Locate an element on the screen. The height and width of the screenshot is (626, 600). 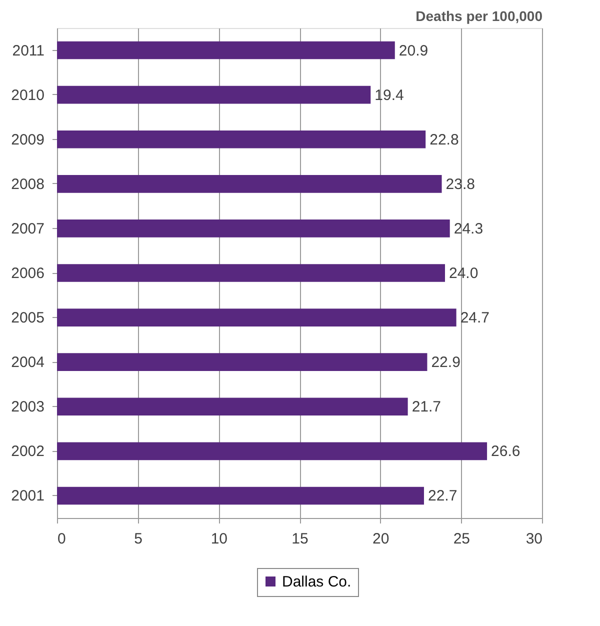
y-tick-label: 2009 is located at coordinates (27, 139).